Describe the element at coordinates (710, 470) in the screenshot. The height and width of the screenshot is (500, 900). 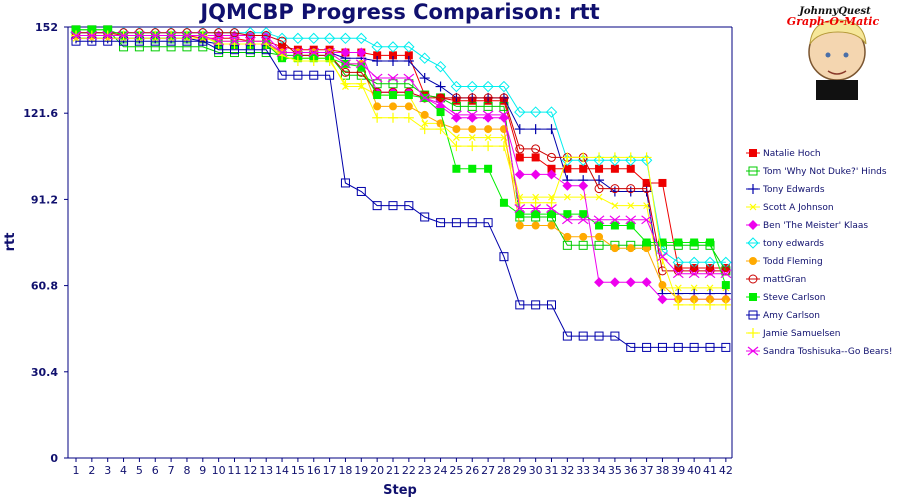
I see `x-tick-label: 41` at that location.